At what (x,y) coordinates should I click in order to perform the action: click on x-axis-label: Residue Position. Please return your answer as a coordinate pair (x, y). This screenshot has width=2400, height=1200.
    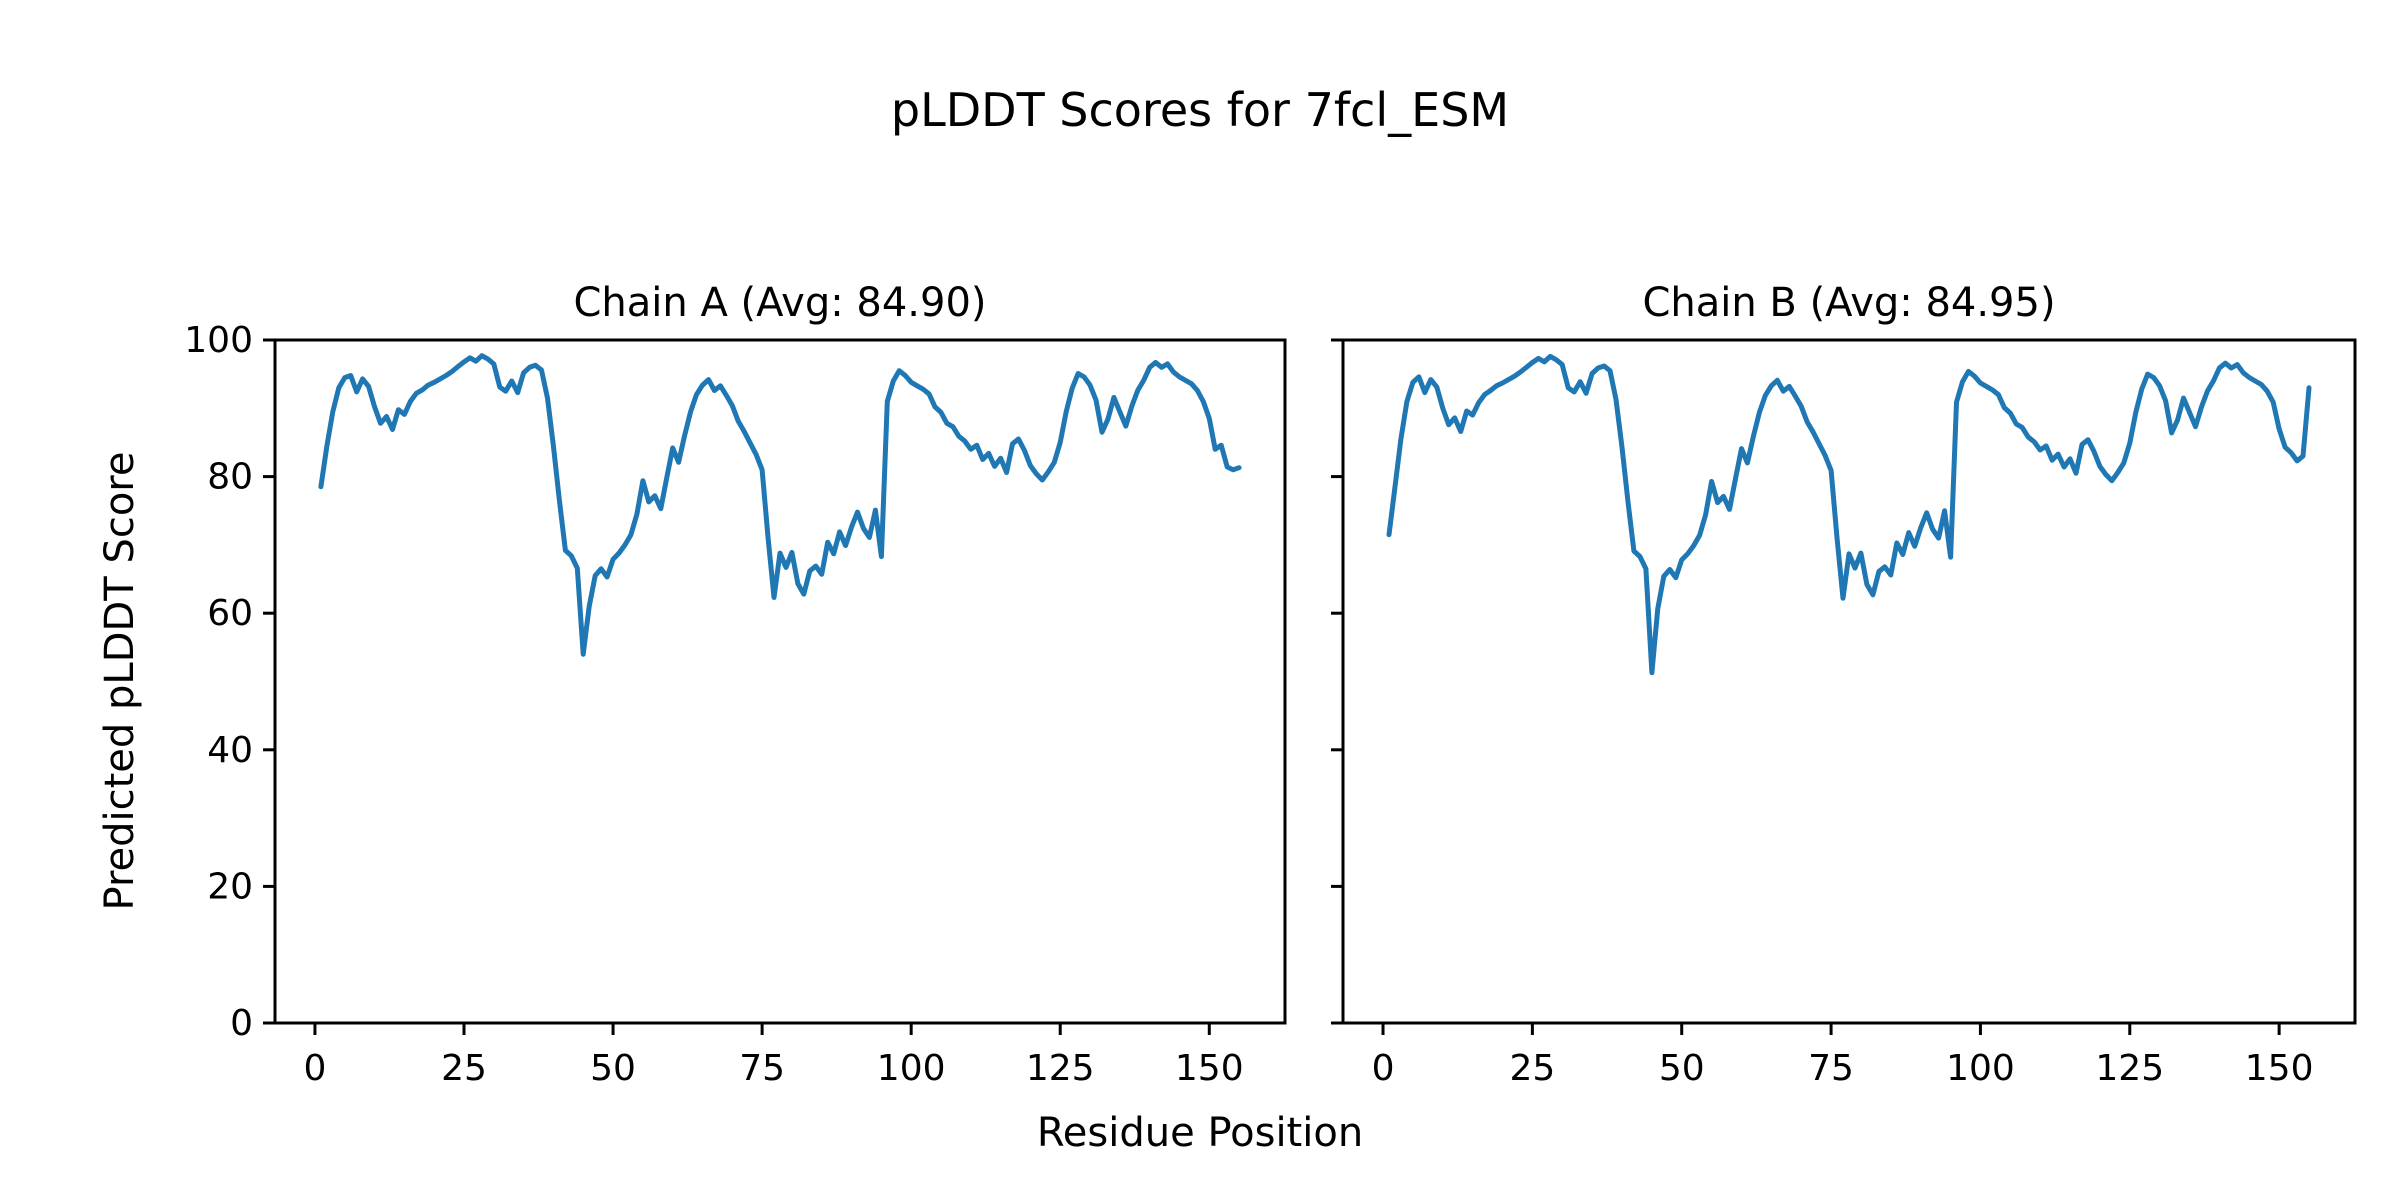
    Looking at the image, I should click on (1200, 1133).